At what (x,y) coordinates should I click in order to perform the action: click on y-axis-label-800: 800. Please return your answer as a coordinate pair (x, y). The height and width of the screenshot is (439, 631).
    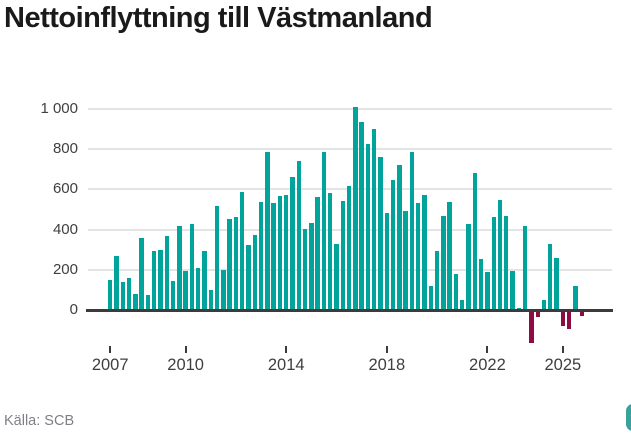
    Looking at the image, I should click on (65, 149).